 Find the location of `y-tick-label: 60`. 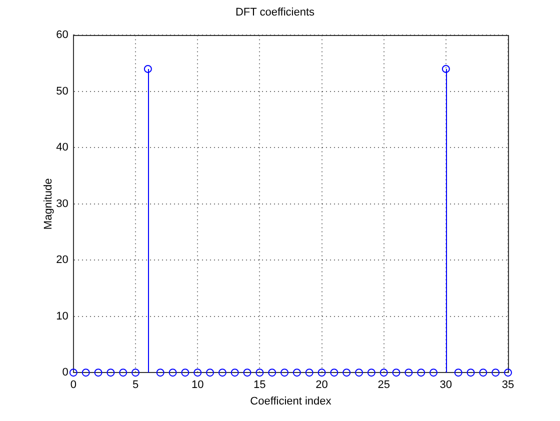

y-tick-label: 60 is located at coordinates (62, 35).